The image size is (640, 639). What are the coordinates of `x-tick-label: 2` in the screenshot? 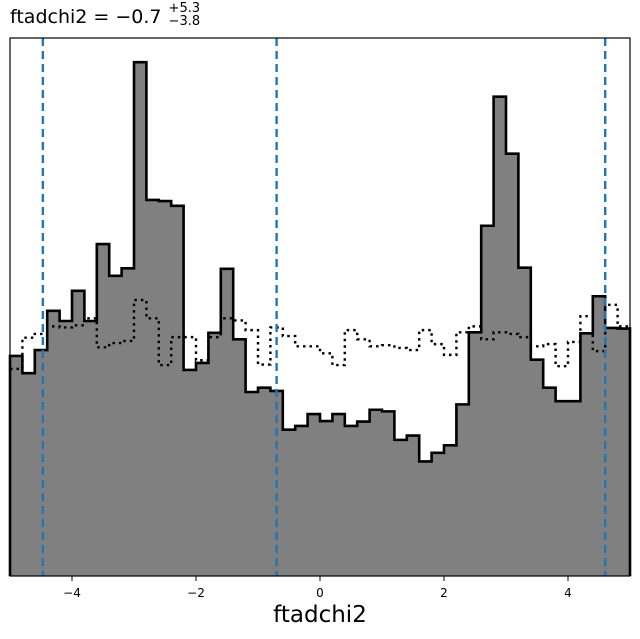 It's located at (444, 593).